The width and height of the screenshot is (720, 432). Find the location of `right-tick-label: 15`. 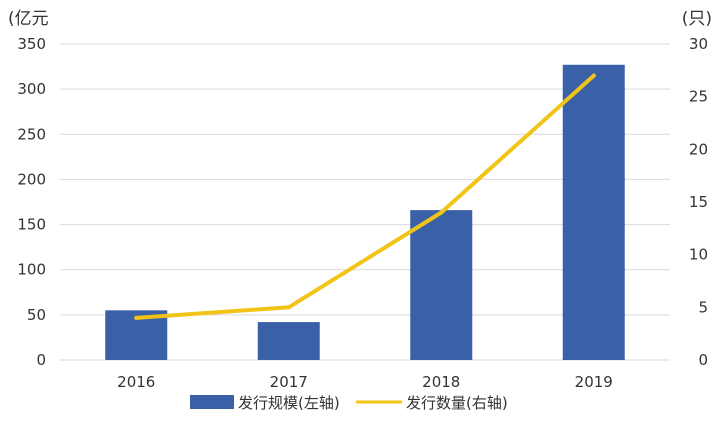

right-tick-label: 15 is located at coordinates (698, 202).